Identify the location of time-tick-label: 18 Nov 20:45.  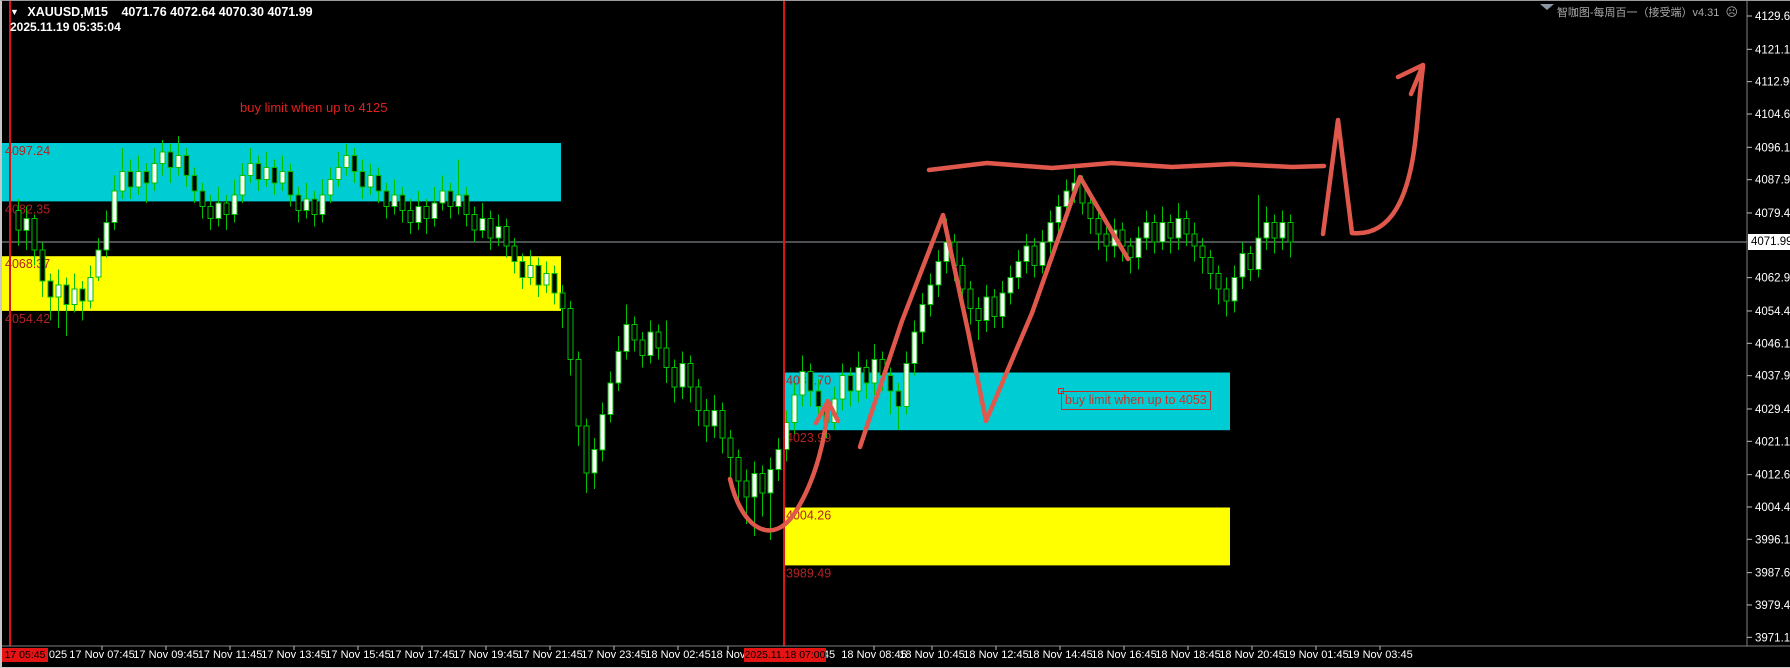
(1251, 655).